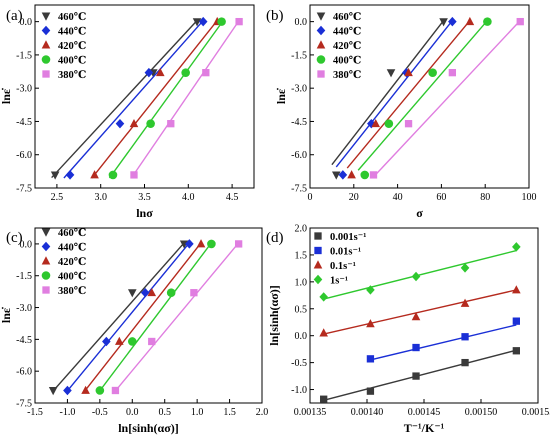  Describe the element at coordinates (72, 233) in the screenshot. I see `legend-label: 460℃` at that location.